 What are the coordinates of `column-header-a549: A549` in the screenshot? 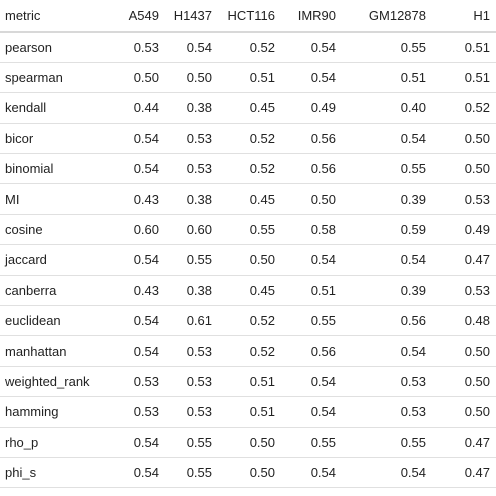 It's located at (141, 16).